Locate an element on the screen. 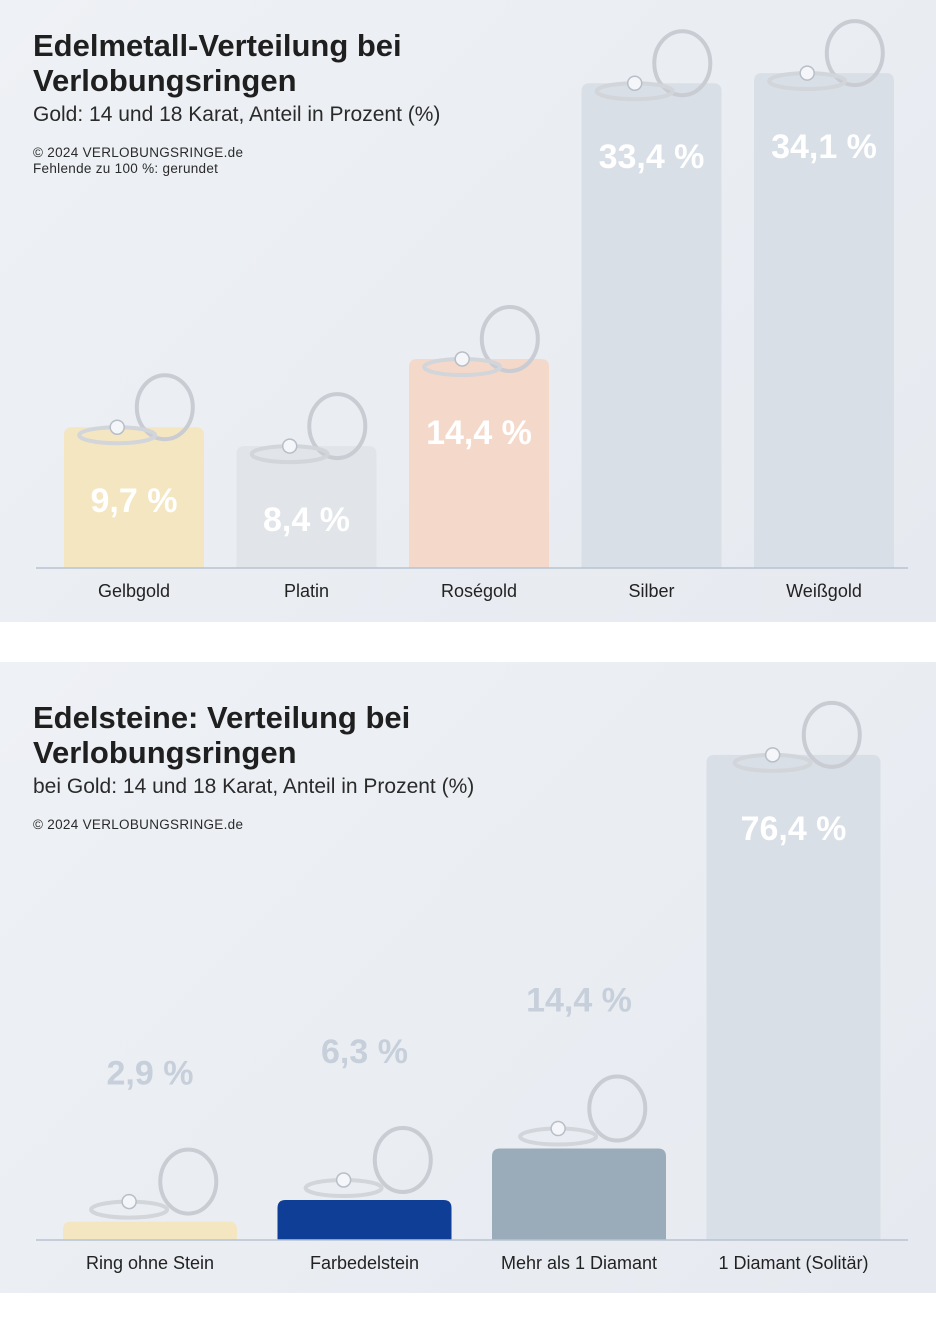  x-tick-label: 1 Diamant (Solitär) is located at coordinates (793, 1263).